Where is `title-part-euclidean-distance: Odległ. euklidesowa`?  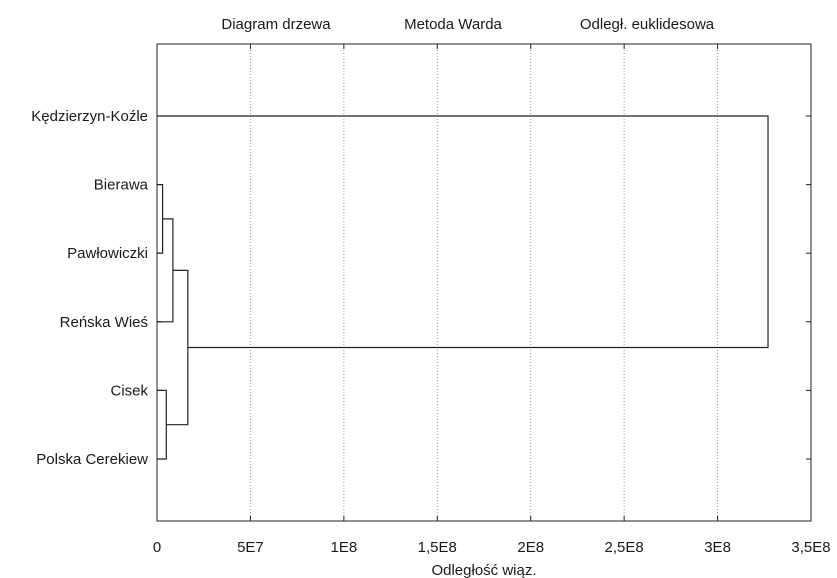 title-part-euclidean-distance: Odległ. euklidesowa is located at coordinates (647, 24).